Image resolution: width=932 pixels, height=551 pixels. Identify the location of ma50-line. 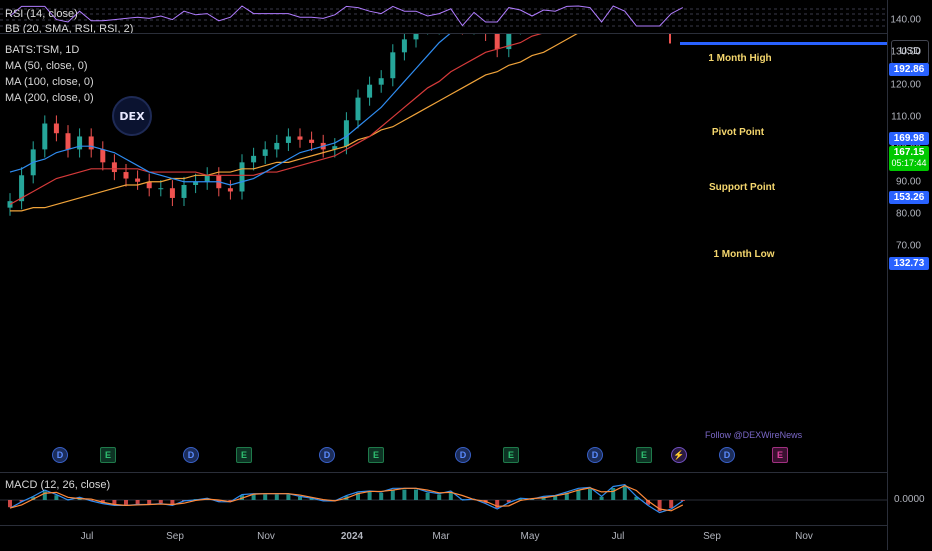
(230, 110).